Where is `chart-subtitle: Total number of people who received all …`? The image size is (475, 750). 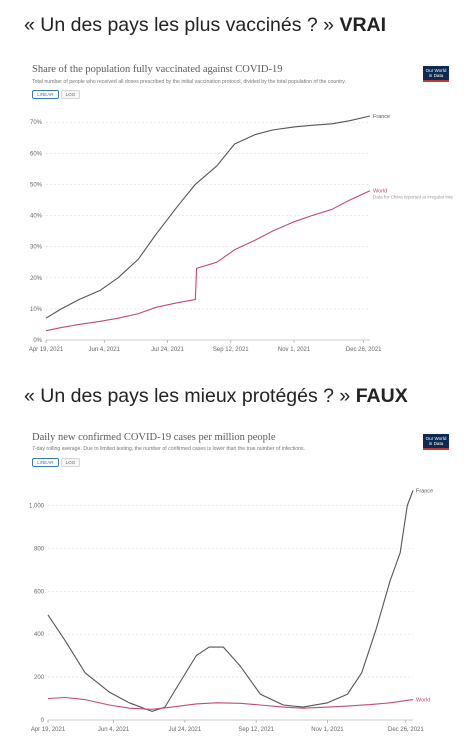 chart-subtitle: Total number of people who received all … is located at coordinates (189, 82).